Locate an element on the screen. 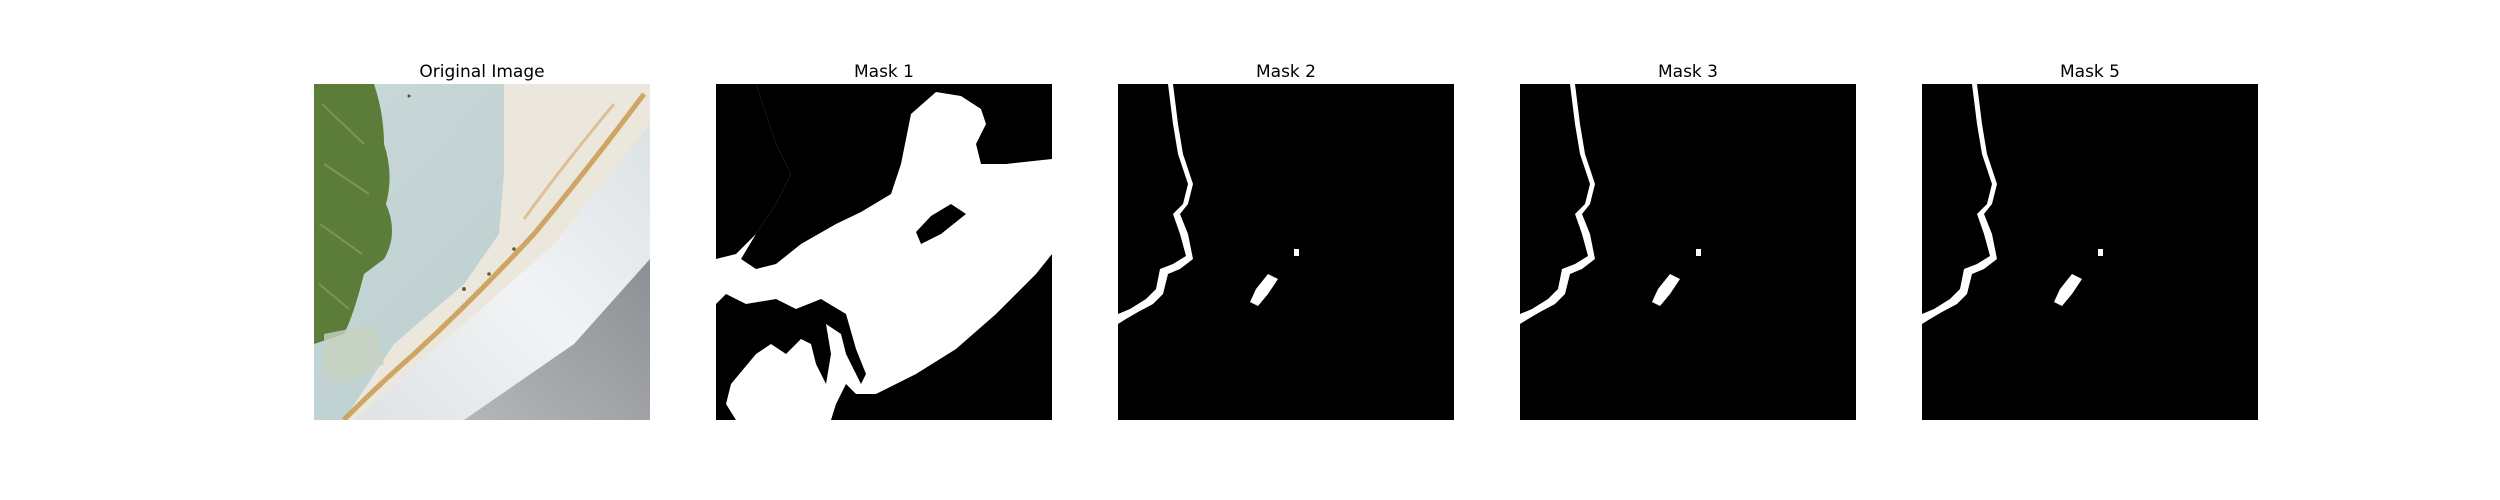 The height and width of the screenshot is (500, 2500). panel-title: Mask 5 is located at coordinates (2089, 72).